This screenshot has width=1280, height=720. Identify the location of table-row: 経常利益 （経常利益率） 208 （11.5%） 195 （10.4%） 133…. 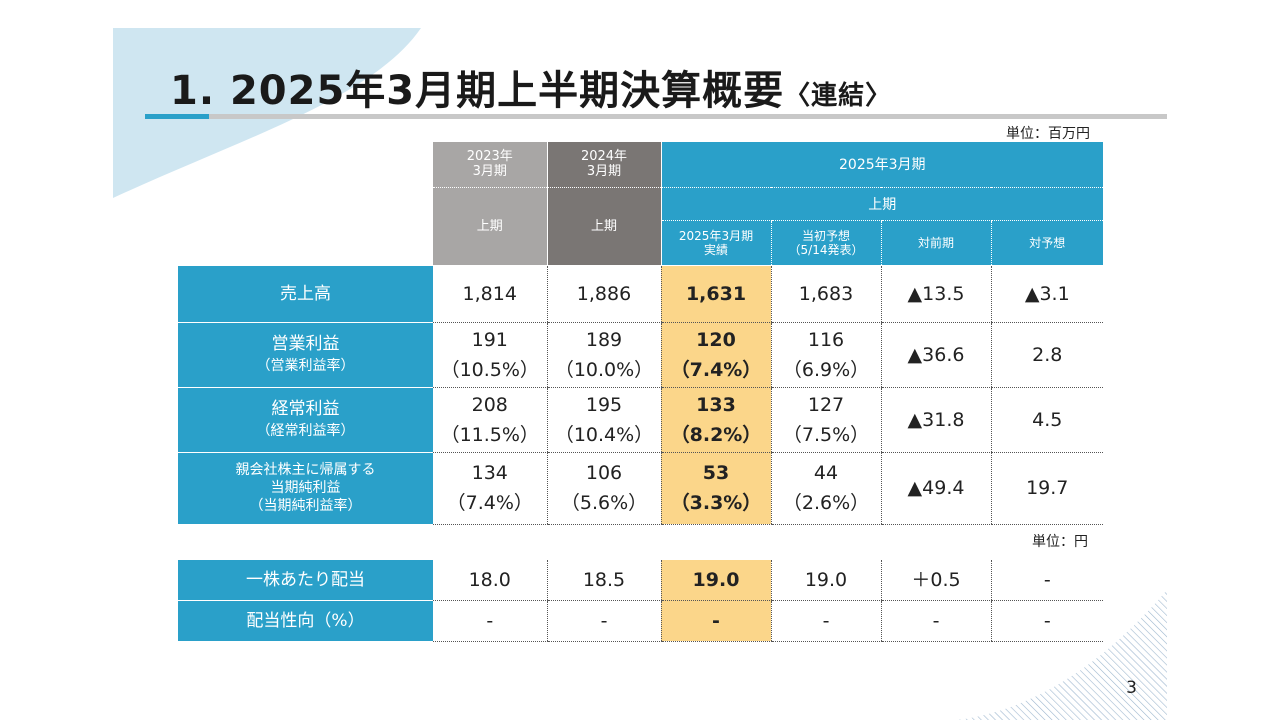
(640, 420).